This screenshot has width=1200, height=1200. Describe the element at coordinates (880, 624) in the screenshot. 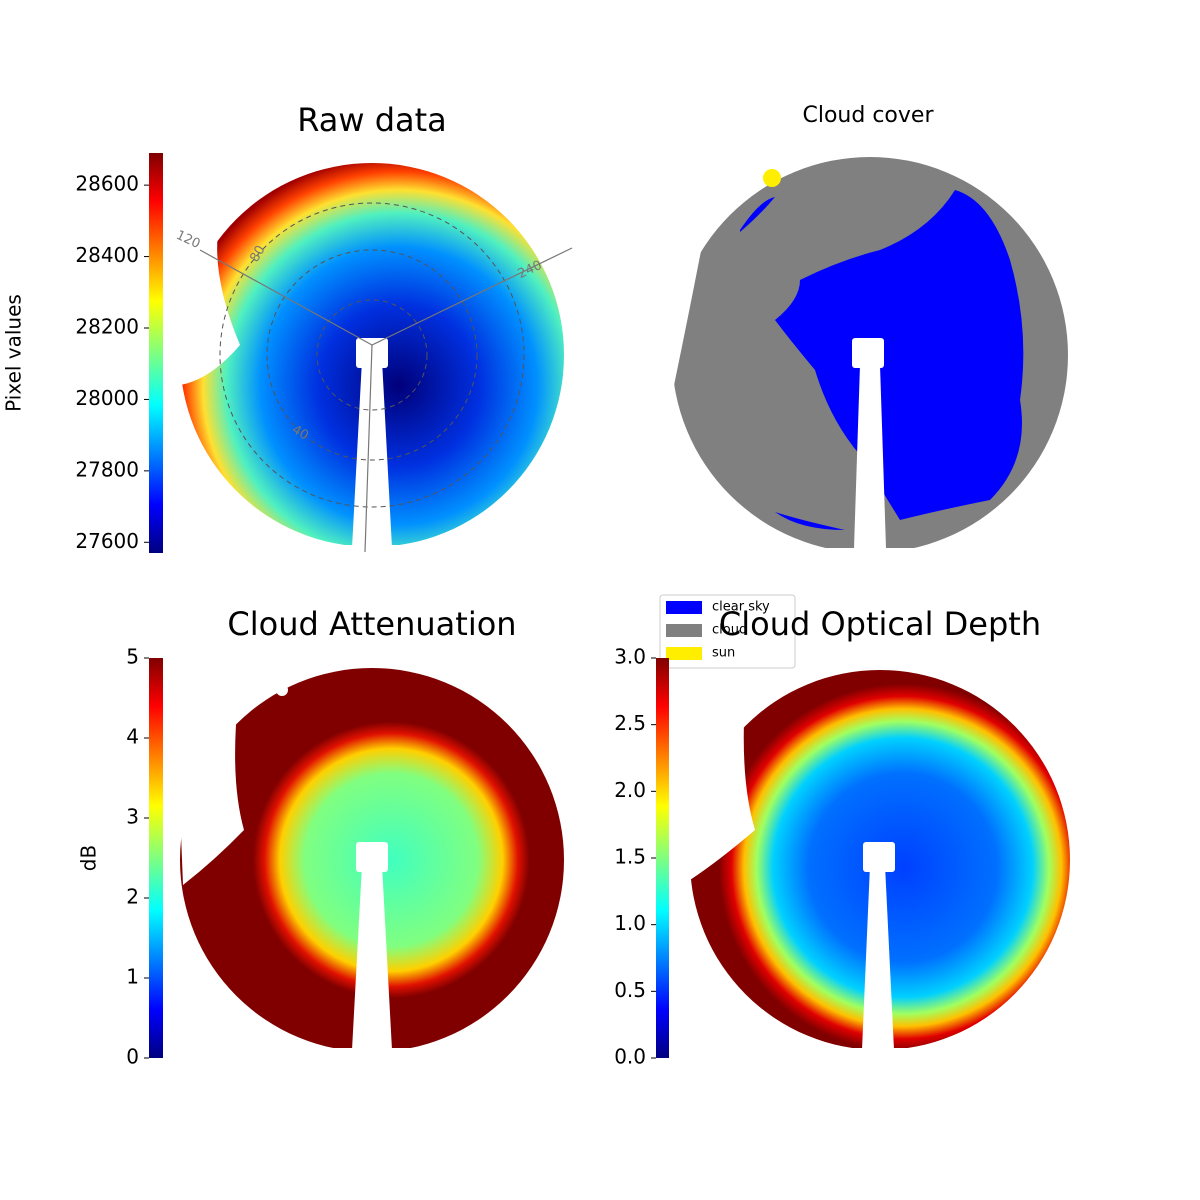

I see `panel-title: Cloud Optical Depth` at that location.